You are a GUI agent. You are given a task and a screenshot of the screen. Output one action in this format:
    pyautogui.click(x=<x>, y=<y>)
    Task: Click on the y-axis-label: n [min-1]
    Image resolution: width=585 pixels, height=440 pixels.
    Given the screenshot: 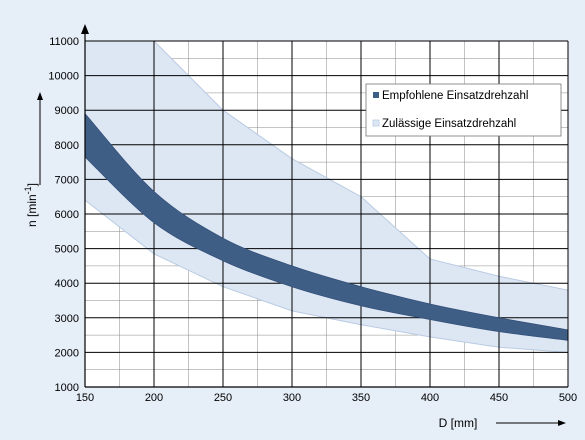 What is the action you would take?
    pyautogui.click(x=31, y=205)
    